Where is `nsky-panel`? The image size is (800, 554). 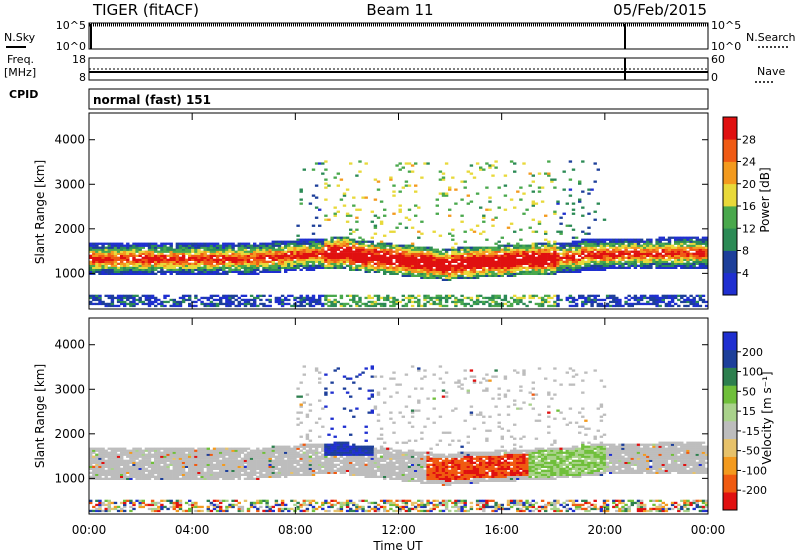 nsky-panel is located at coordinates (398, 36).